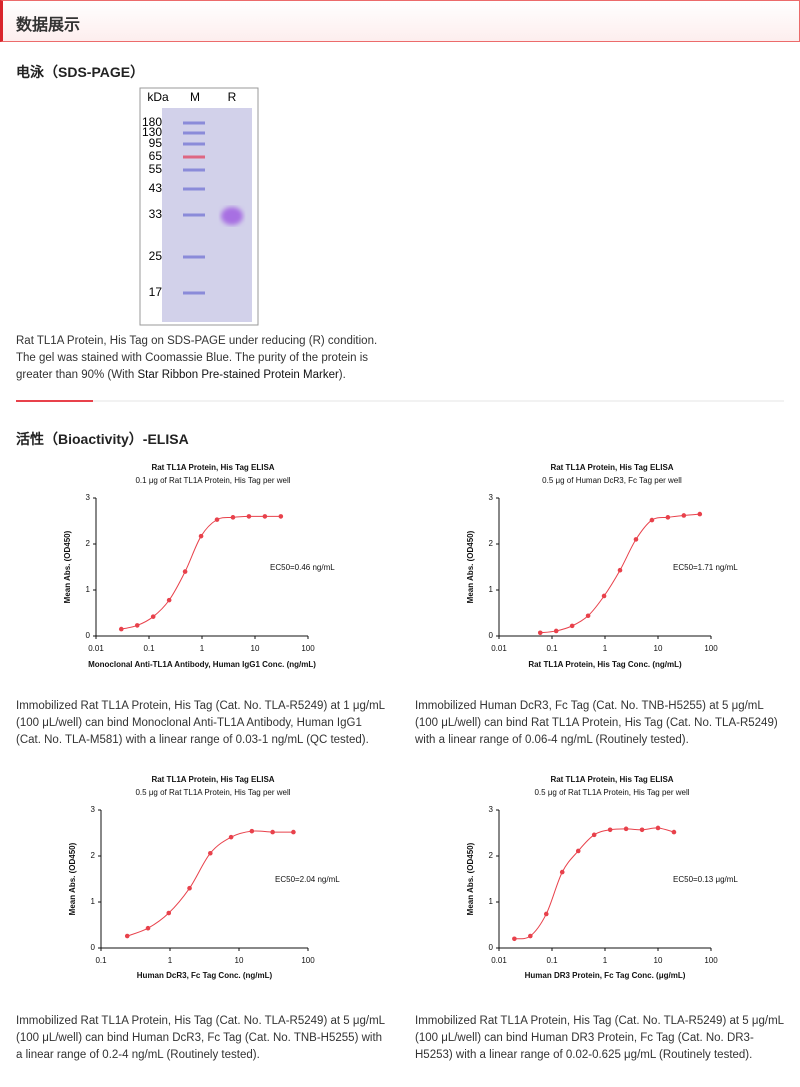  Describe the element at coordinates (156, 169) in the screenshot. I see `marker-label: 55` at that location.